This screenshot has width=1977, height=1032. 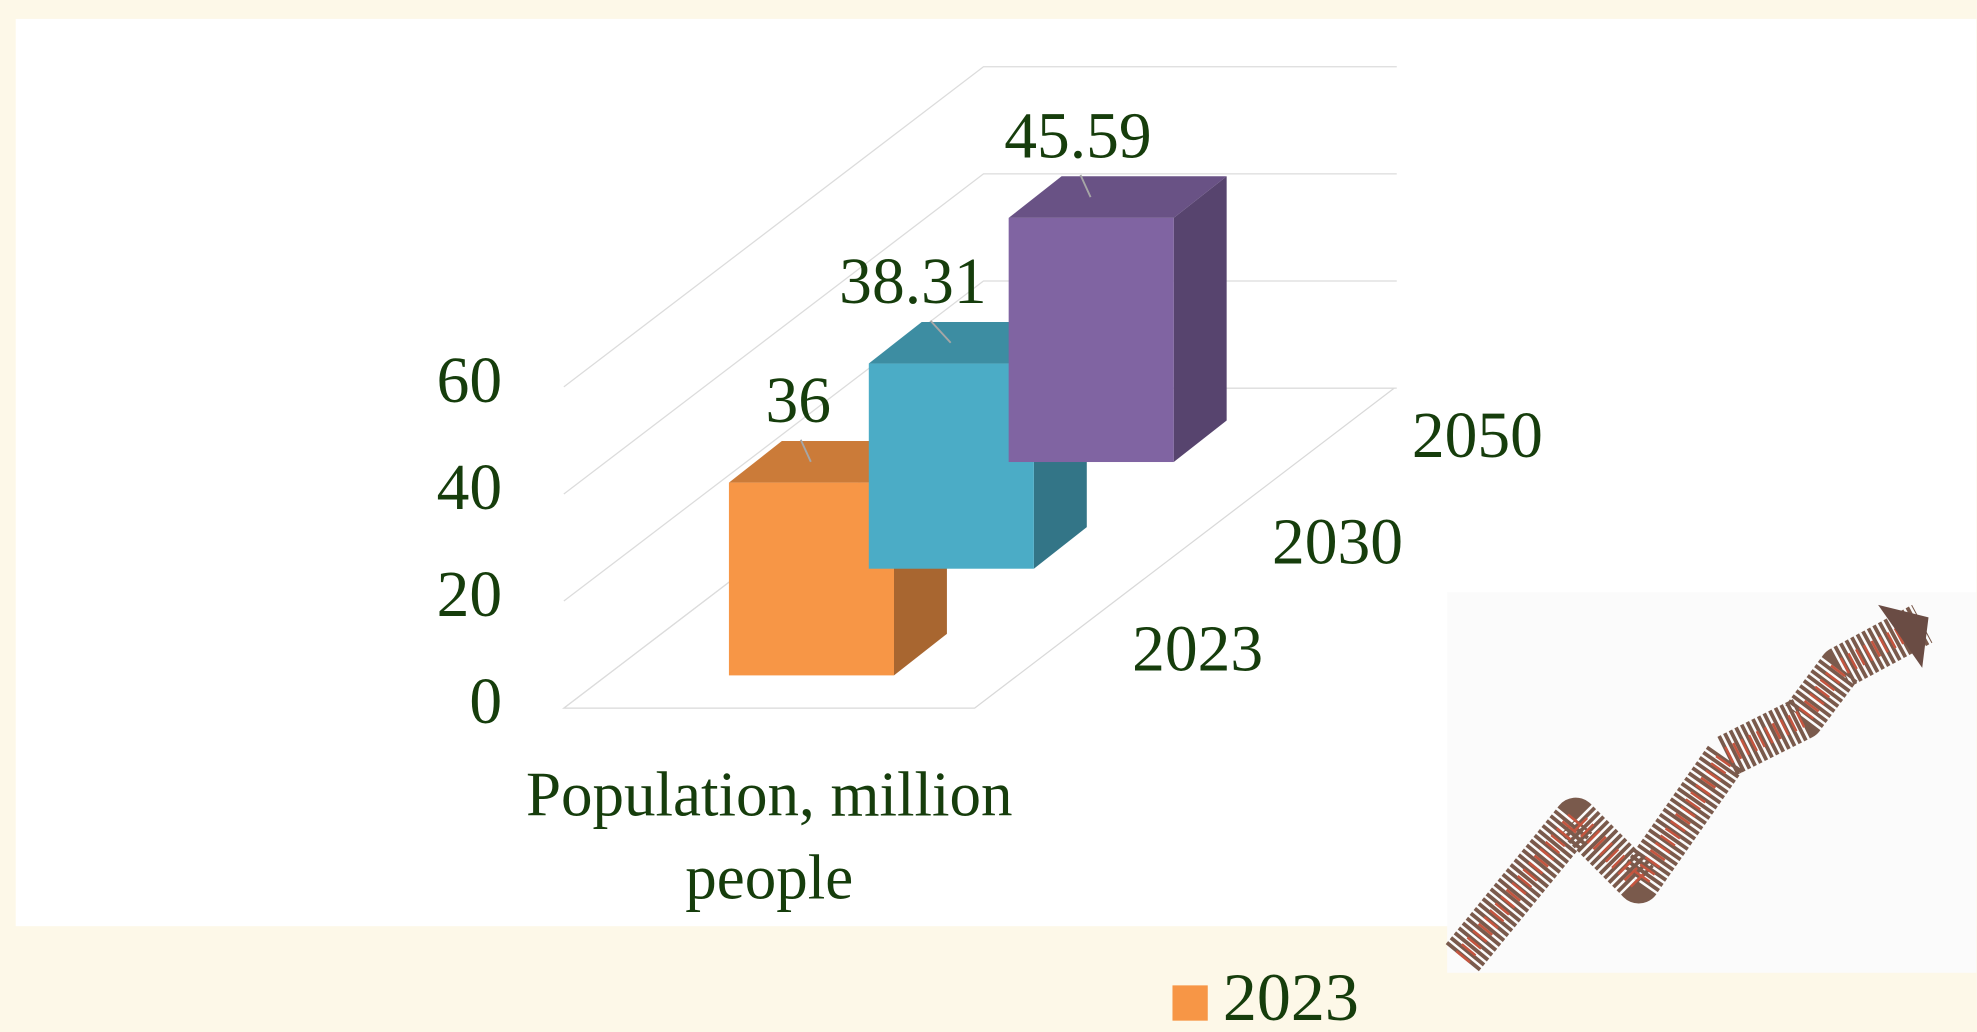 What do you see at coordinates (912, 282) in the screenshot?
I see `value-label: 38.31` at bounding box center [912, 282].